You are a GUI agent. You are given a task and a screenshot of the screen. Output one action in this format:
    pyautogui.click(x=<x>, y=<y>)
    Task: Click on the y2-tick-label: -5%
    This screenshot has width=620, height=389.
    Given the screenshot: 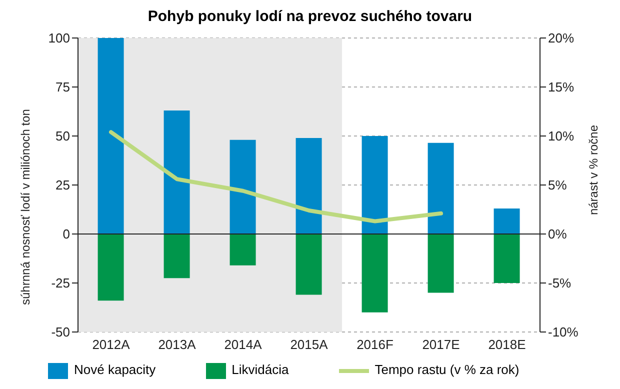 What is the action you would take?
    pyautogui.click(x=560, y=283)
    